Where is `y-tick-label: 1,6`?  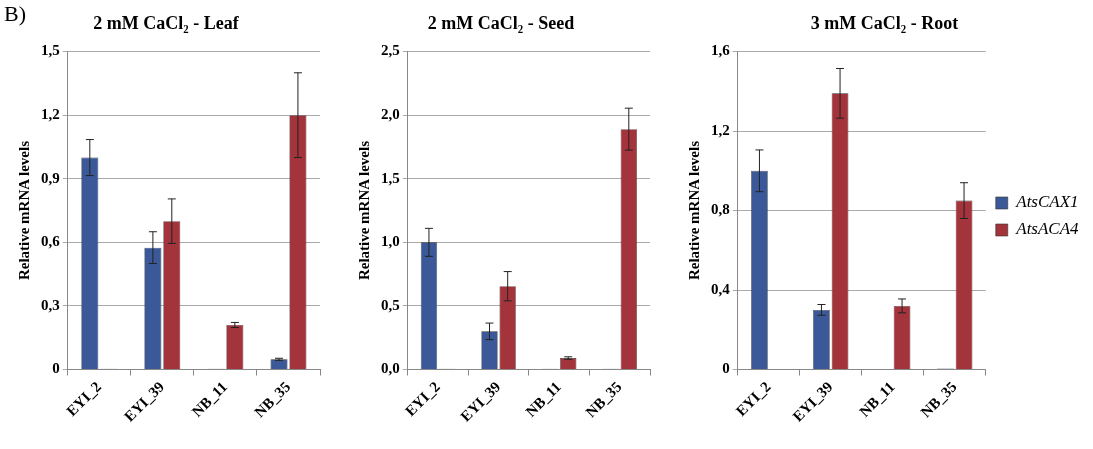
y-tick-label: 1,6 is located at coordinates (721, 50).